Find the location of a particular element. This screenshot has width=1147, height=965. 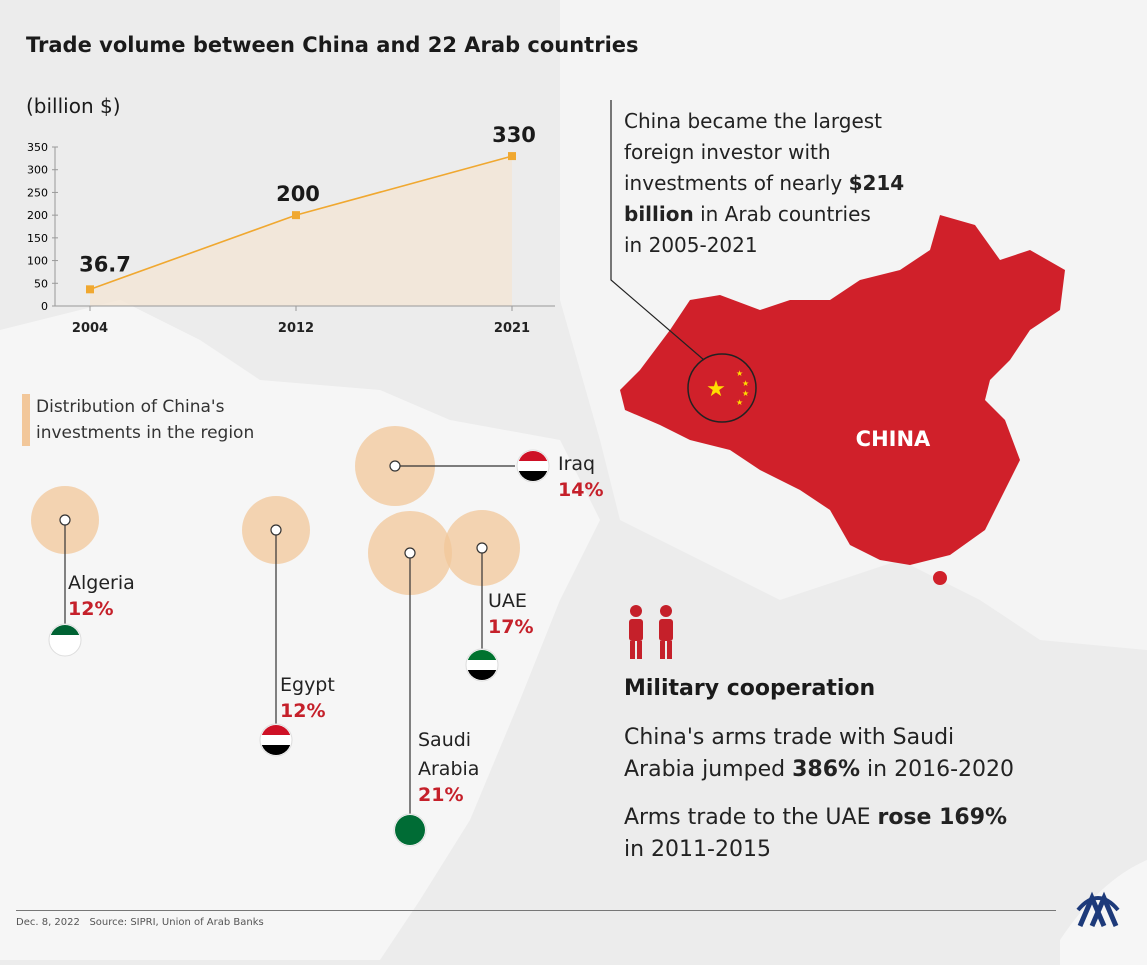

country-iraq: Iraq 14% is located at coordinates (581, 477).